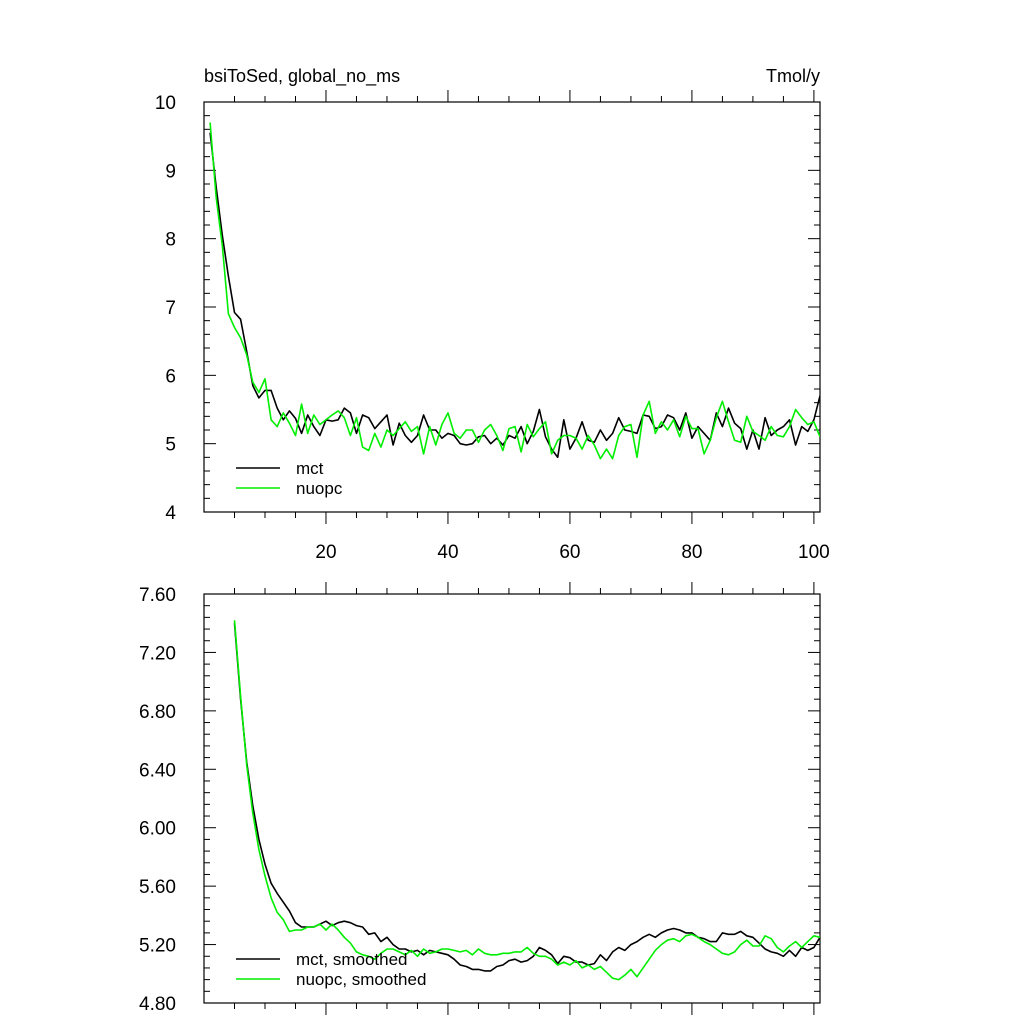 This screenshot has height=1024, width=1024. What do you see at coordinates (793, 76) in the screenshot?
I see `units-label: Tmol/y` at bounding box center [793, 76].